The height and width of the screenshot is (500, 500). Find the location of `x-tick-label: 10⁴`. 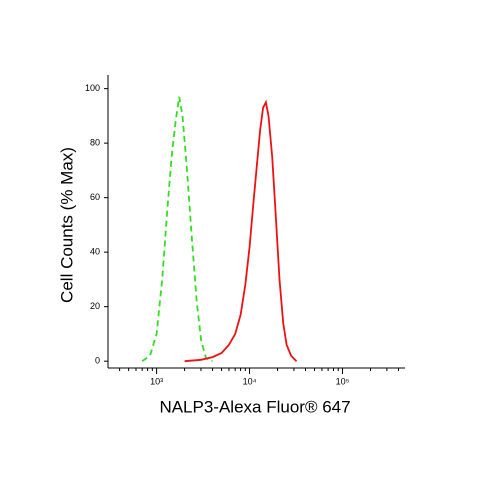

x-tick-label: 10⁴ is located at coordinates (250, 381).